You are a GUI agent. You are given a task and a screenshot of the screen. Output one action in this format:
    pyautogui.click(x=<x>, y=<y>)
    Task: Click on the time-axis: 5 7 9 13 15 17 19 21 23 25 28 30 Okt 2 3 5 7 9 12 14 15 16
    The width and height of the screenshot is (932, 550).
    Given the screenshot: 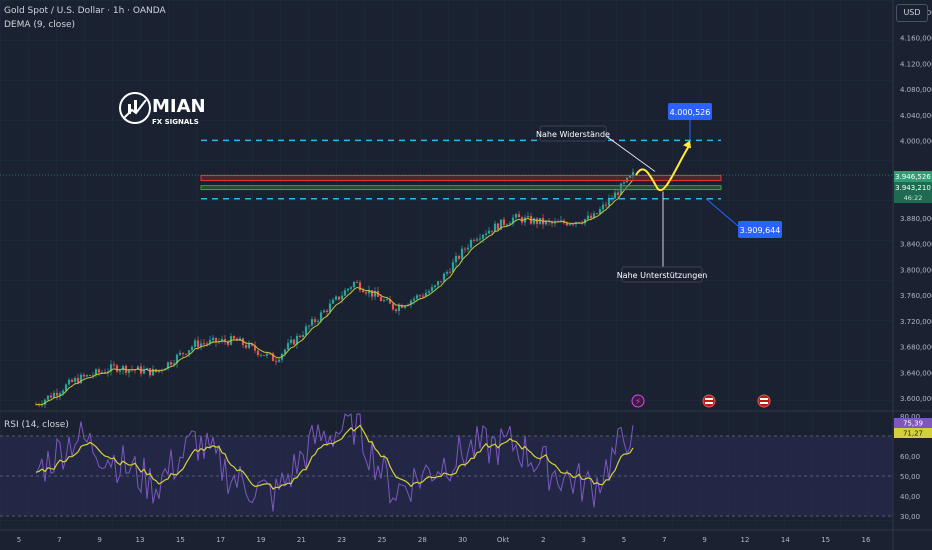 What is the action you would take?
    pyautogui.click(x=444, y=540)
    